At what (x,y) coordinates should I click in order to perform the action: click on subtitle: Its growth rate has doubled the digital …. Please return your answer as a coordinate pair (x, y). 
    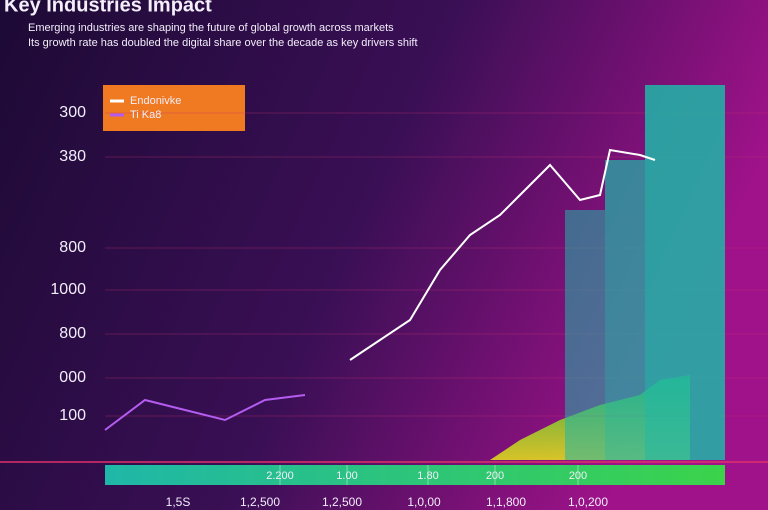
    Looking at the image, I should click on (223, 43).